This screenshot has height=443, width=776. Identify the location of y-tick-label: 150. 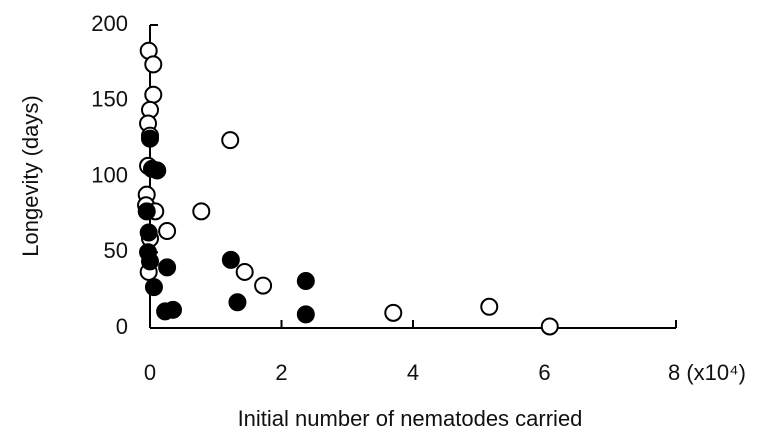
(109, 99).